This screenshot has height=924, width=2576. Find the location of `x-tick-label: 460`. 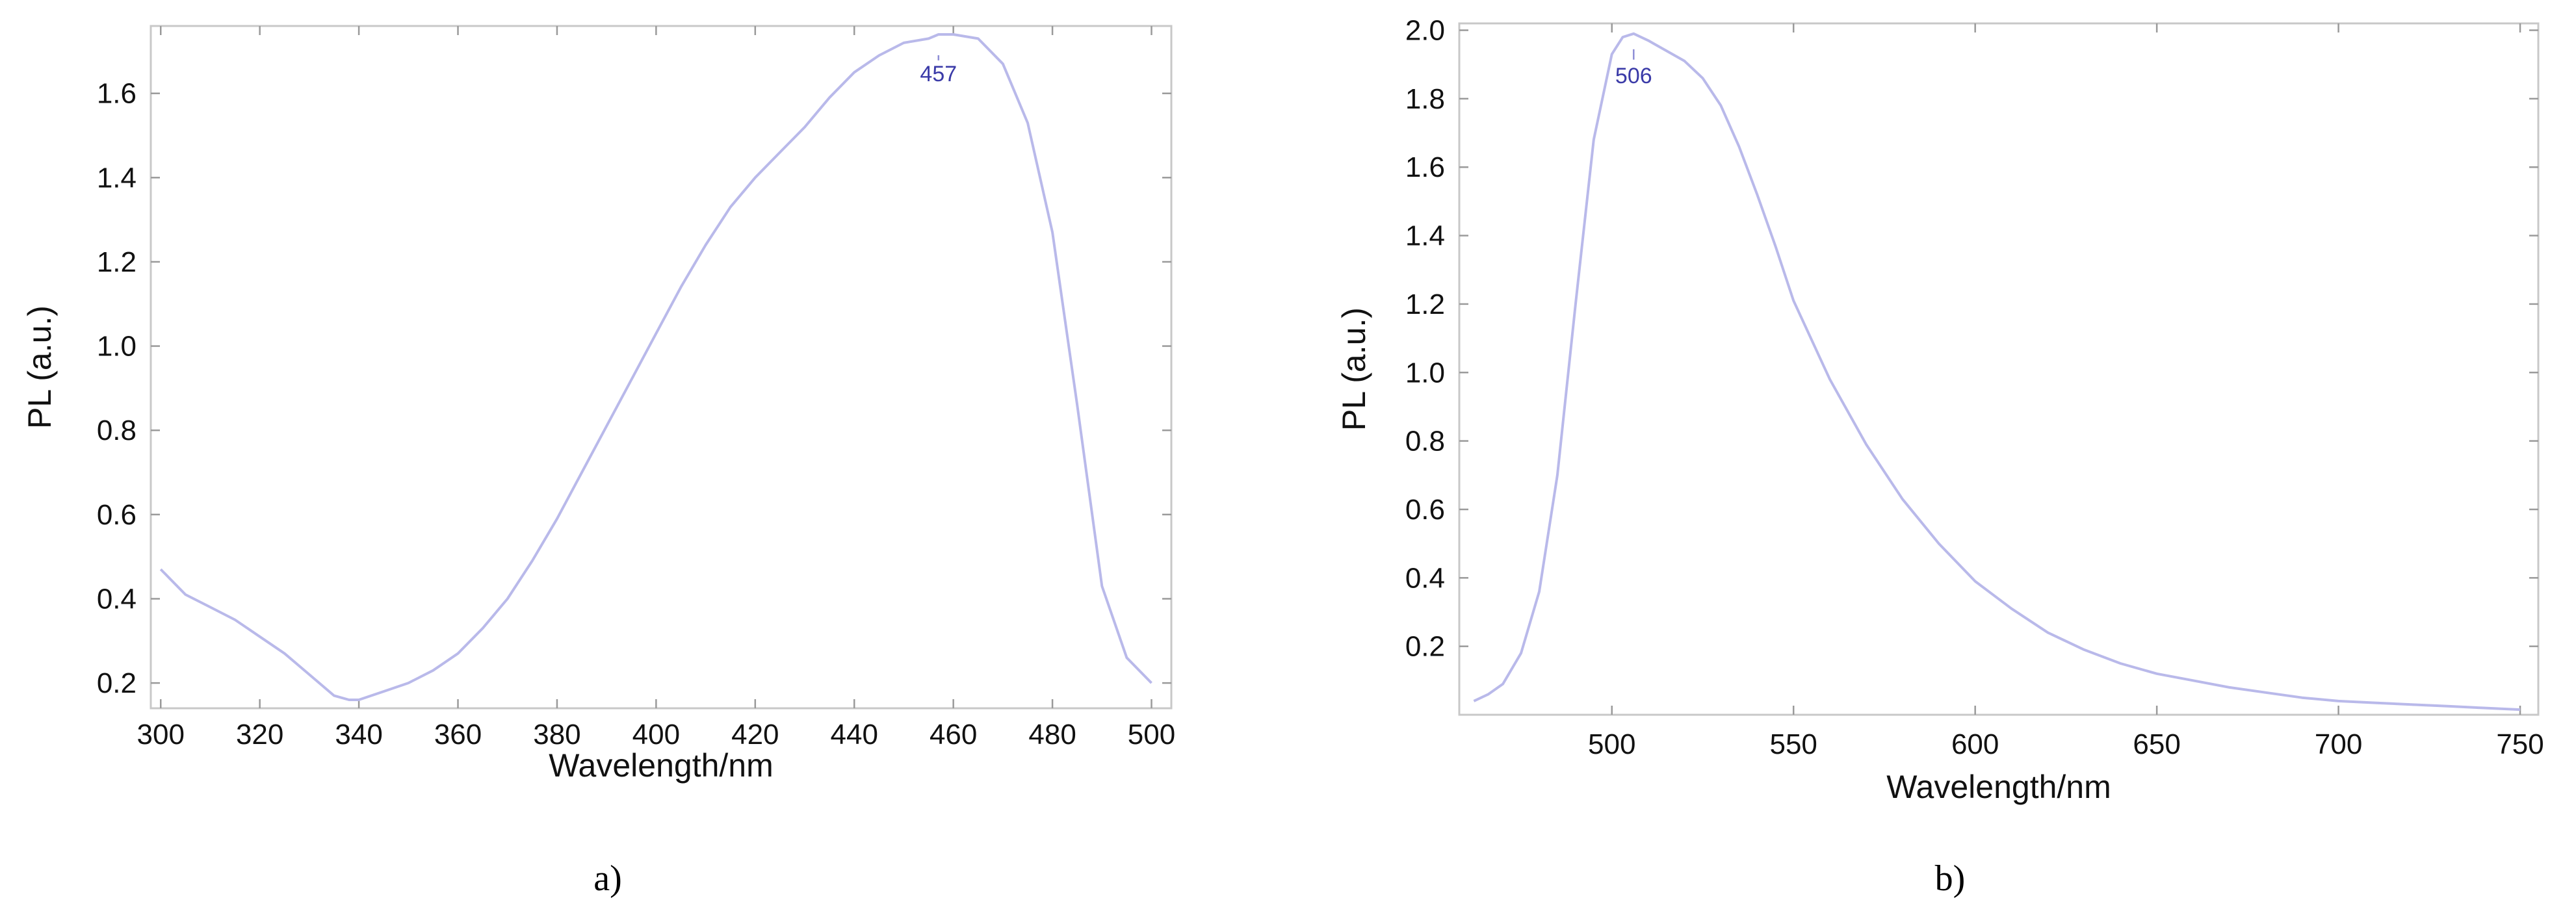

x-tick-label: 460 is located at coordinates (953, 735).